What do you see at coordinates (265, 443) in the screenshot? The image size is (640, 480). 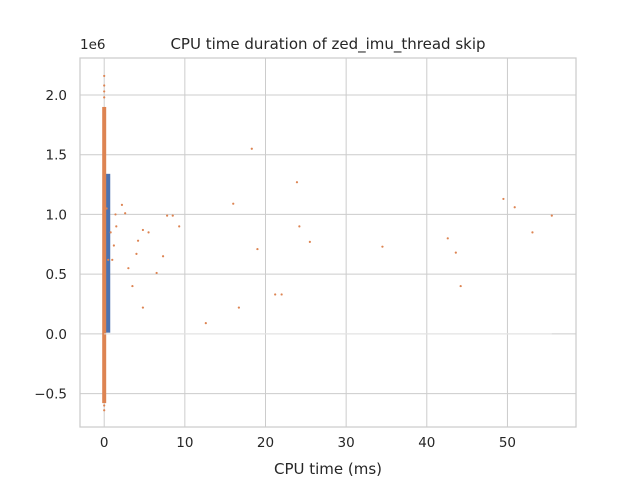 I see `x-tick-label: 20` at bounding box center [265, 443].